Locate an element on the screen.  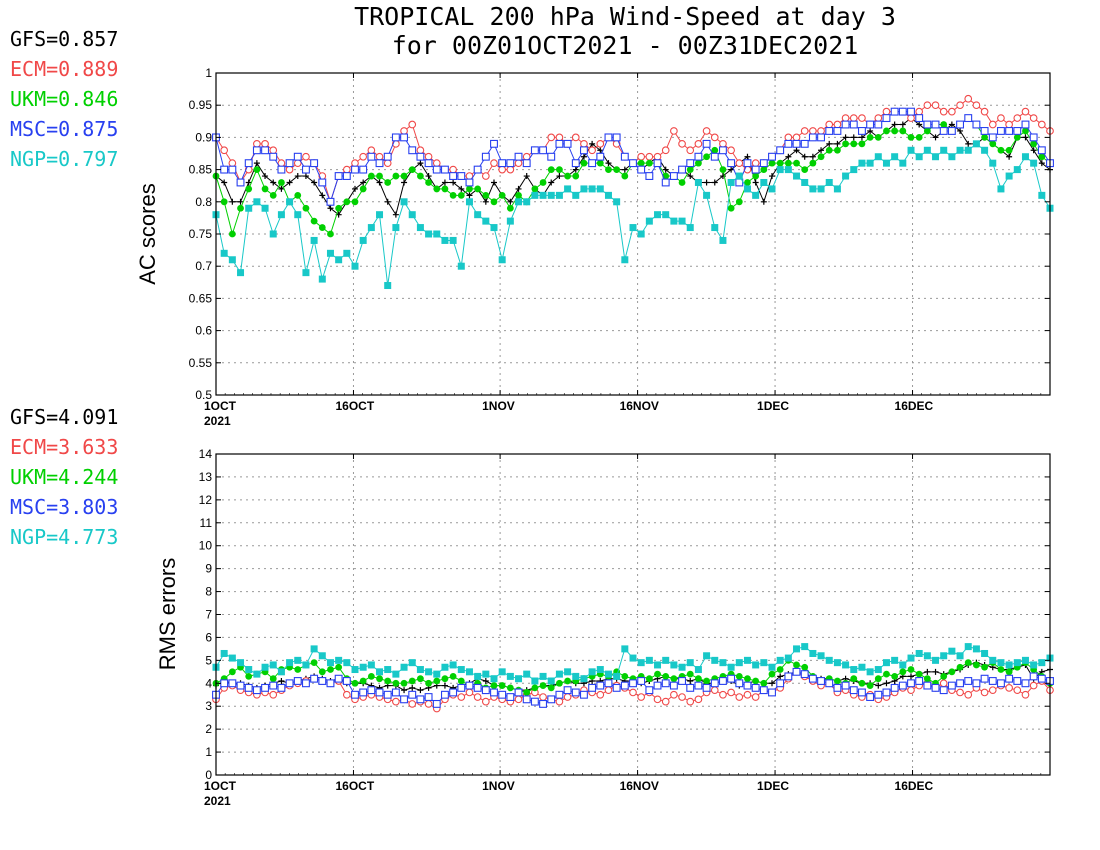
legend-entry-ngp: NGP=4.773 is located at coordinates (64, 537).